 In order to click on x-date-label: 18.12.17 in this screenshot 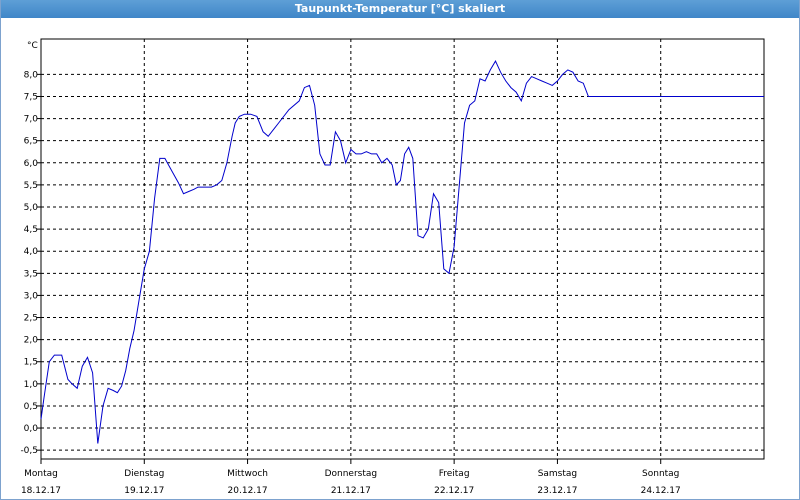, I will do `click(41, 491)`.